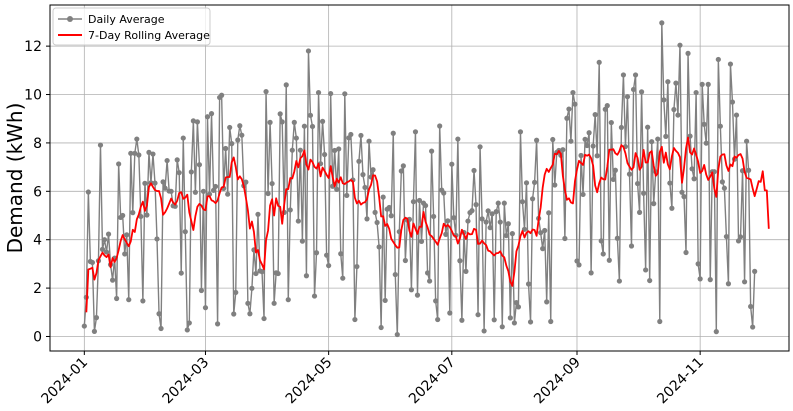 The image size is (793, 411). What do you see at coordinates (126, 19) in the screenshot?
I see `legend-daily-label: Daily Average` at bounding box center [126, 19].